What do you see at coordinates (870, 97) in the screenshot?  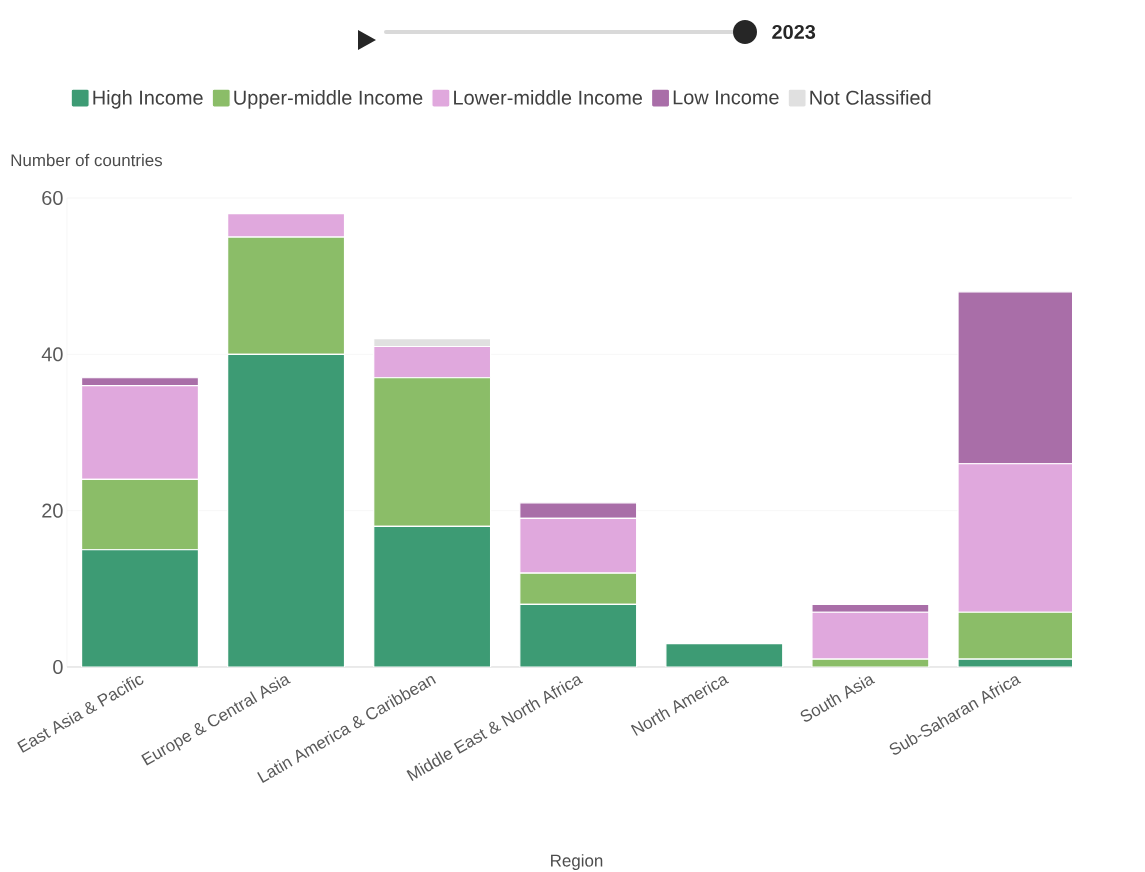 I see `legend-label: Not Classified` at bounding box center [870, 97].